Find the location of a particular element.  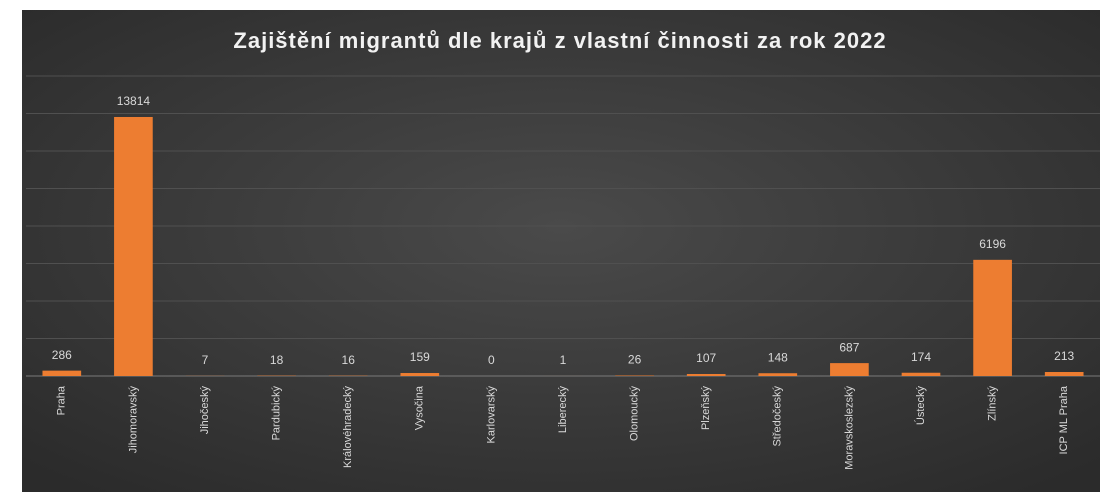

value-label: 107 is located at coordinates (706, 358).